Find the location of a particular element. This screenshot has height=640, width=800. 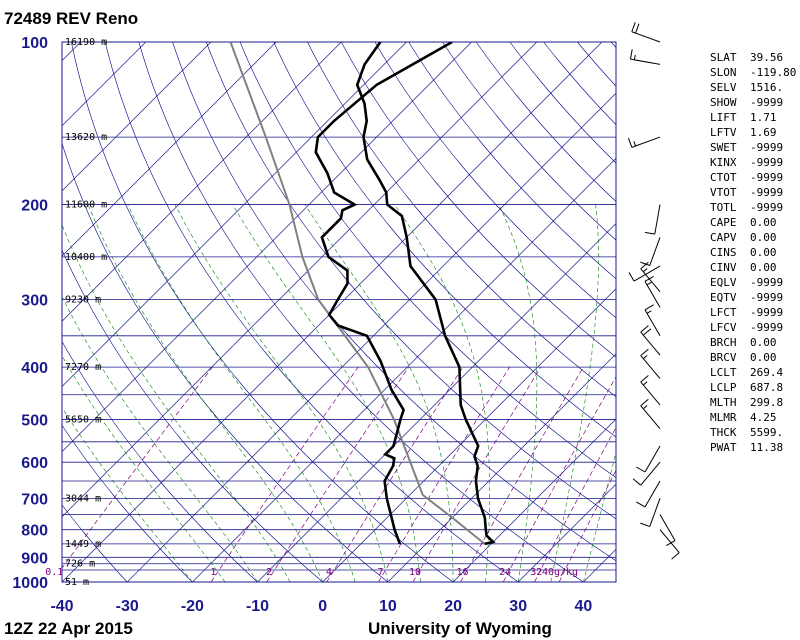

temperature-tick-label: -10 is located at coordinates (257, 606).